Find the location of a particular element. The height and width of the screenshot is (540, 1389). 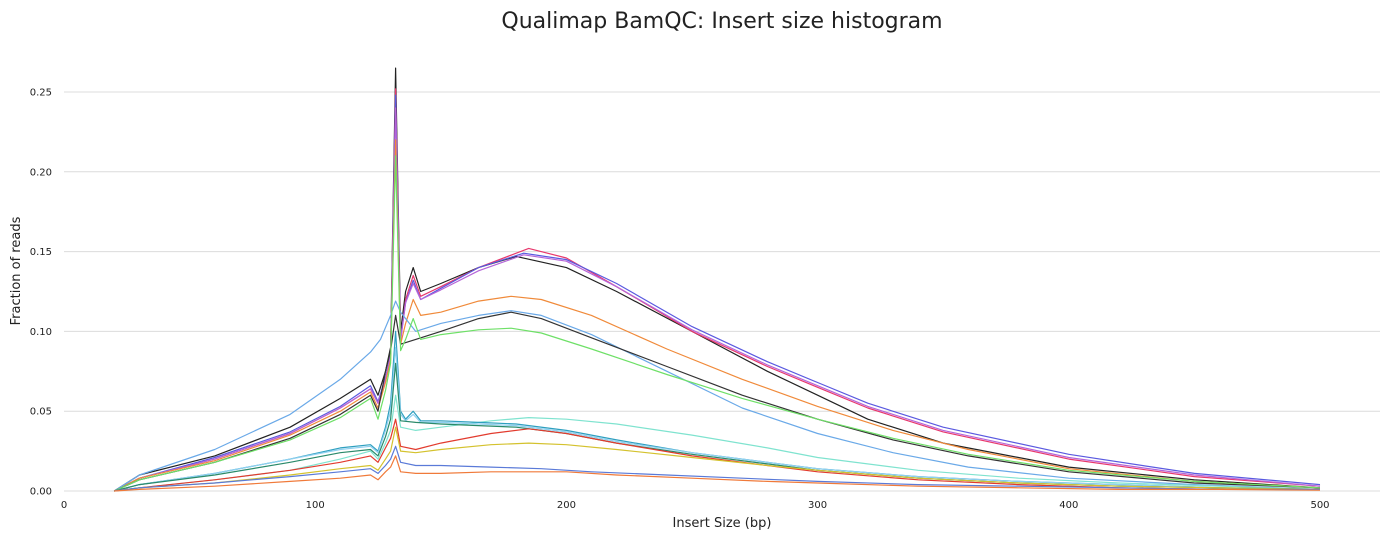

x-tick-label: 300 is located at coordinates (817, 505).